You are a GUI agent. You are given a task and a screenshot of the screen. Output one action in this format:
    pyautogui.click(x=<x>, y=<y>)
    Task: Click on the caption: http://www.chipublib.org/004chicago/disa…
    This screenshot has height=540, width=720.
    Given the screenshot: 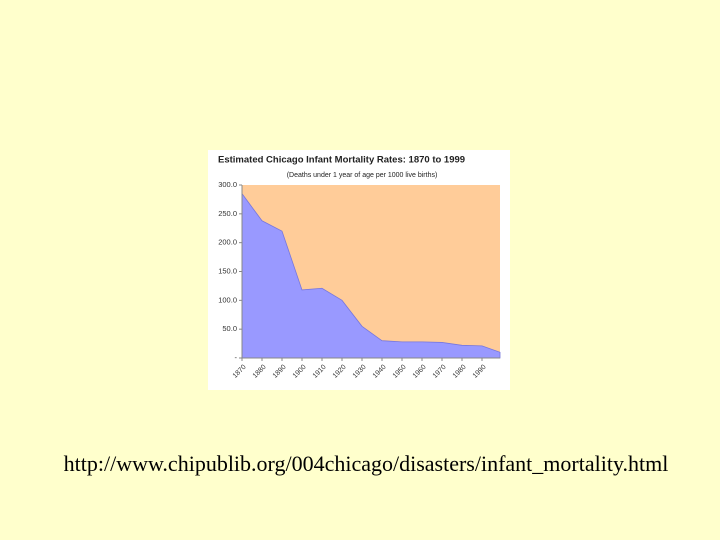 What is the action you would take?
    pyautogui.click(x=366, y=463)
    